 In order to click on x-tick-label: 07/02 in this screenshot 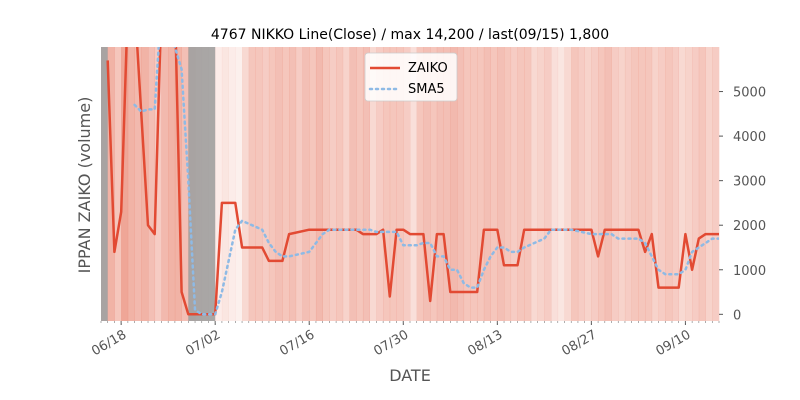, I will do `click(203, 343)`.